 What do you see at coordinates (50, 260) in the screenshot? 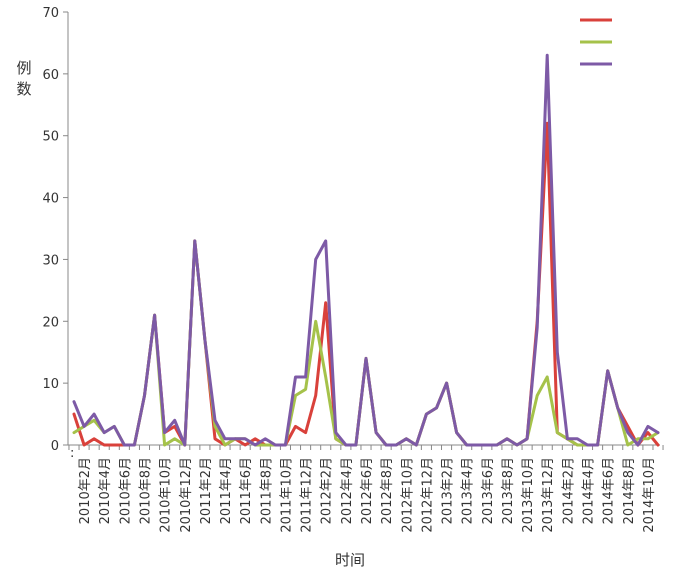
I see `y-tick-label: 30` at bounding box center [50, 260].